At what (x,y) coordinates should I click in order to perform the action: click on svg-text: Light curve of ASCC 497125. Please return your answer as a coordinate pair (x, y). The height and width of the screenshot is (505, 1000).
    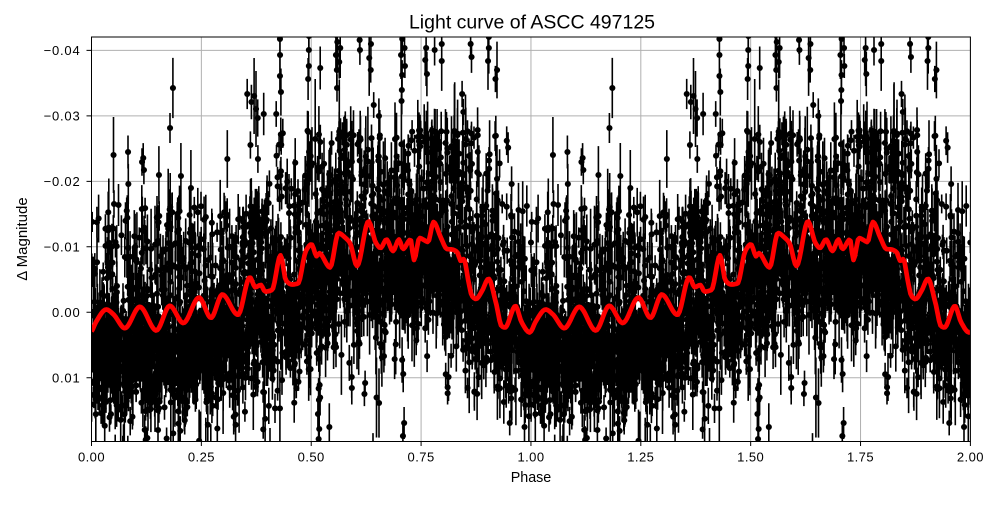
    Looking at the image, I should click on (532, 23).